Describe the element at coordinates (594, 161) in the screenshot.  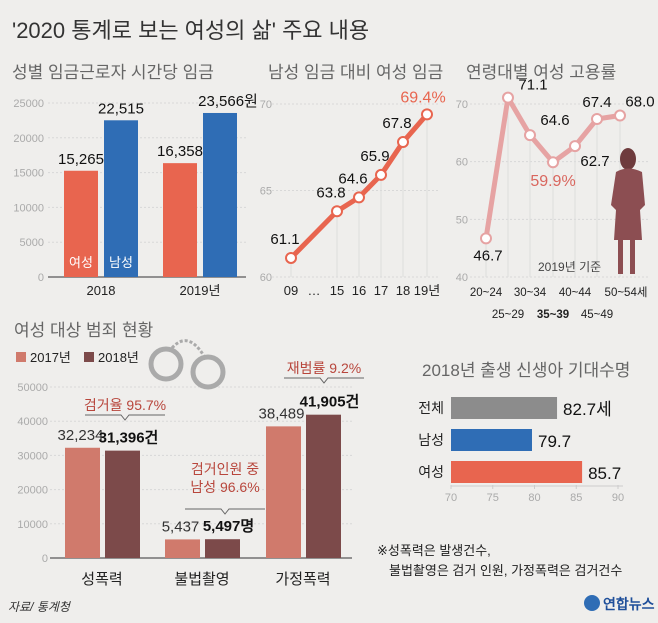
I see `data-label: 62.7` at that location.